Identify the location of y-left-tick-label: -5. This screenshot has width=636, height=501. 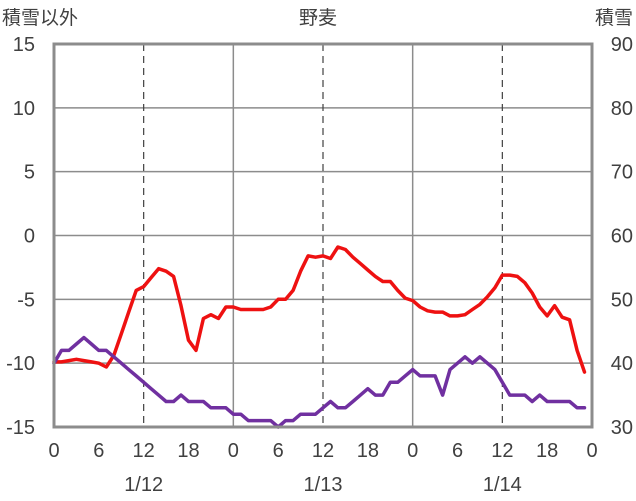
(26, 300).